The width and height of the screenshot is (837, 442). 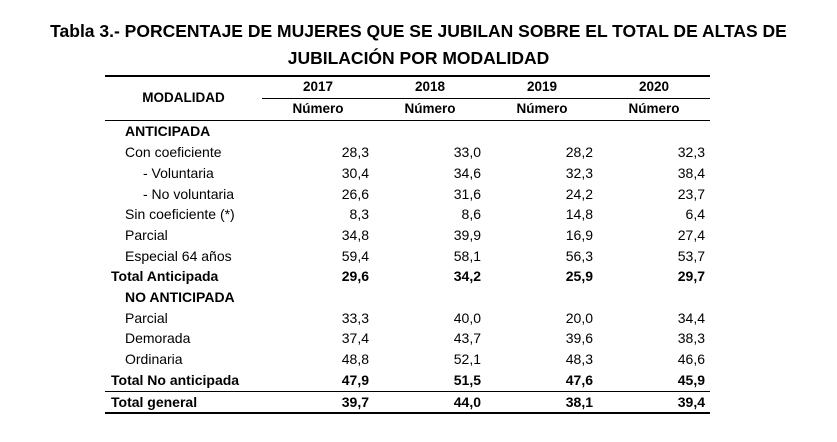 I want to click on cell-value: 24,2, so click(x=579, y=193).